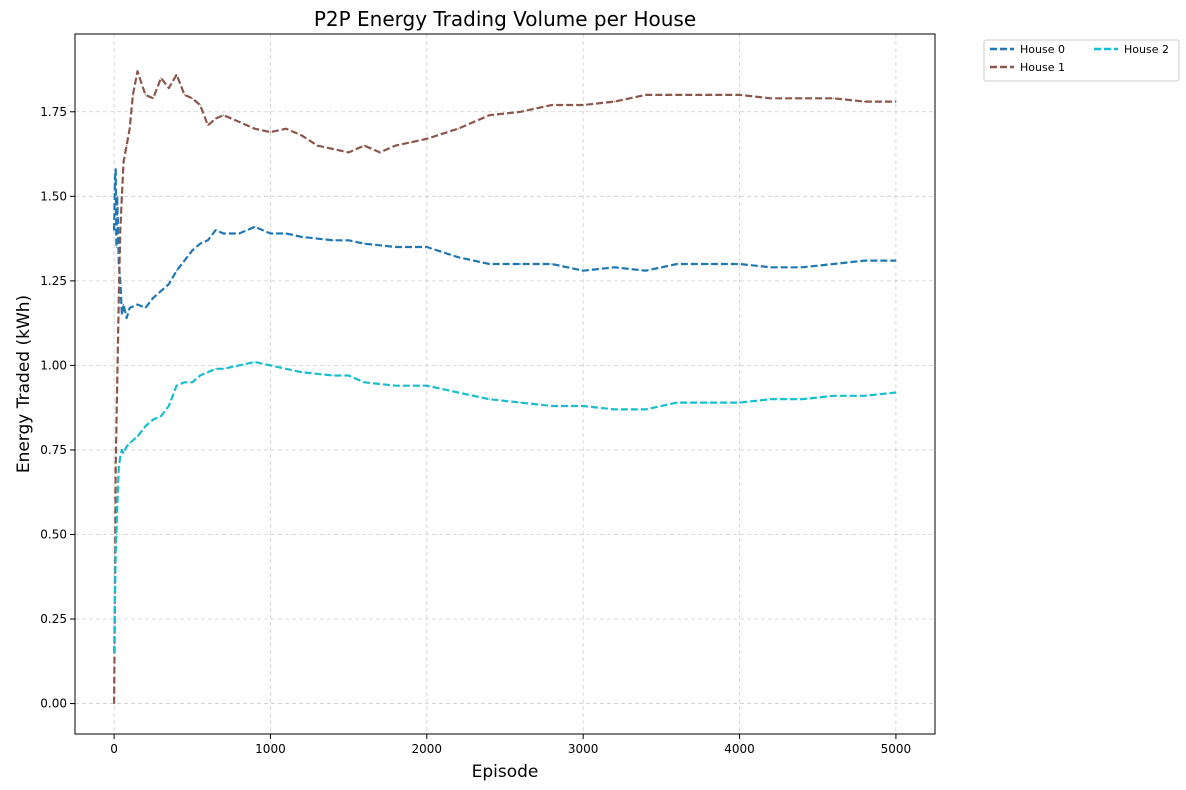  What do you see at coordinates (1042, 67) in the screenshot?
I see `legend-label: House 1` at bounding box center [1042, 67].